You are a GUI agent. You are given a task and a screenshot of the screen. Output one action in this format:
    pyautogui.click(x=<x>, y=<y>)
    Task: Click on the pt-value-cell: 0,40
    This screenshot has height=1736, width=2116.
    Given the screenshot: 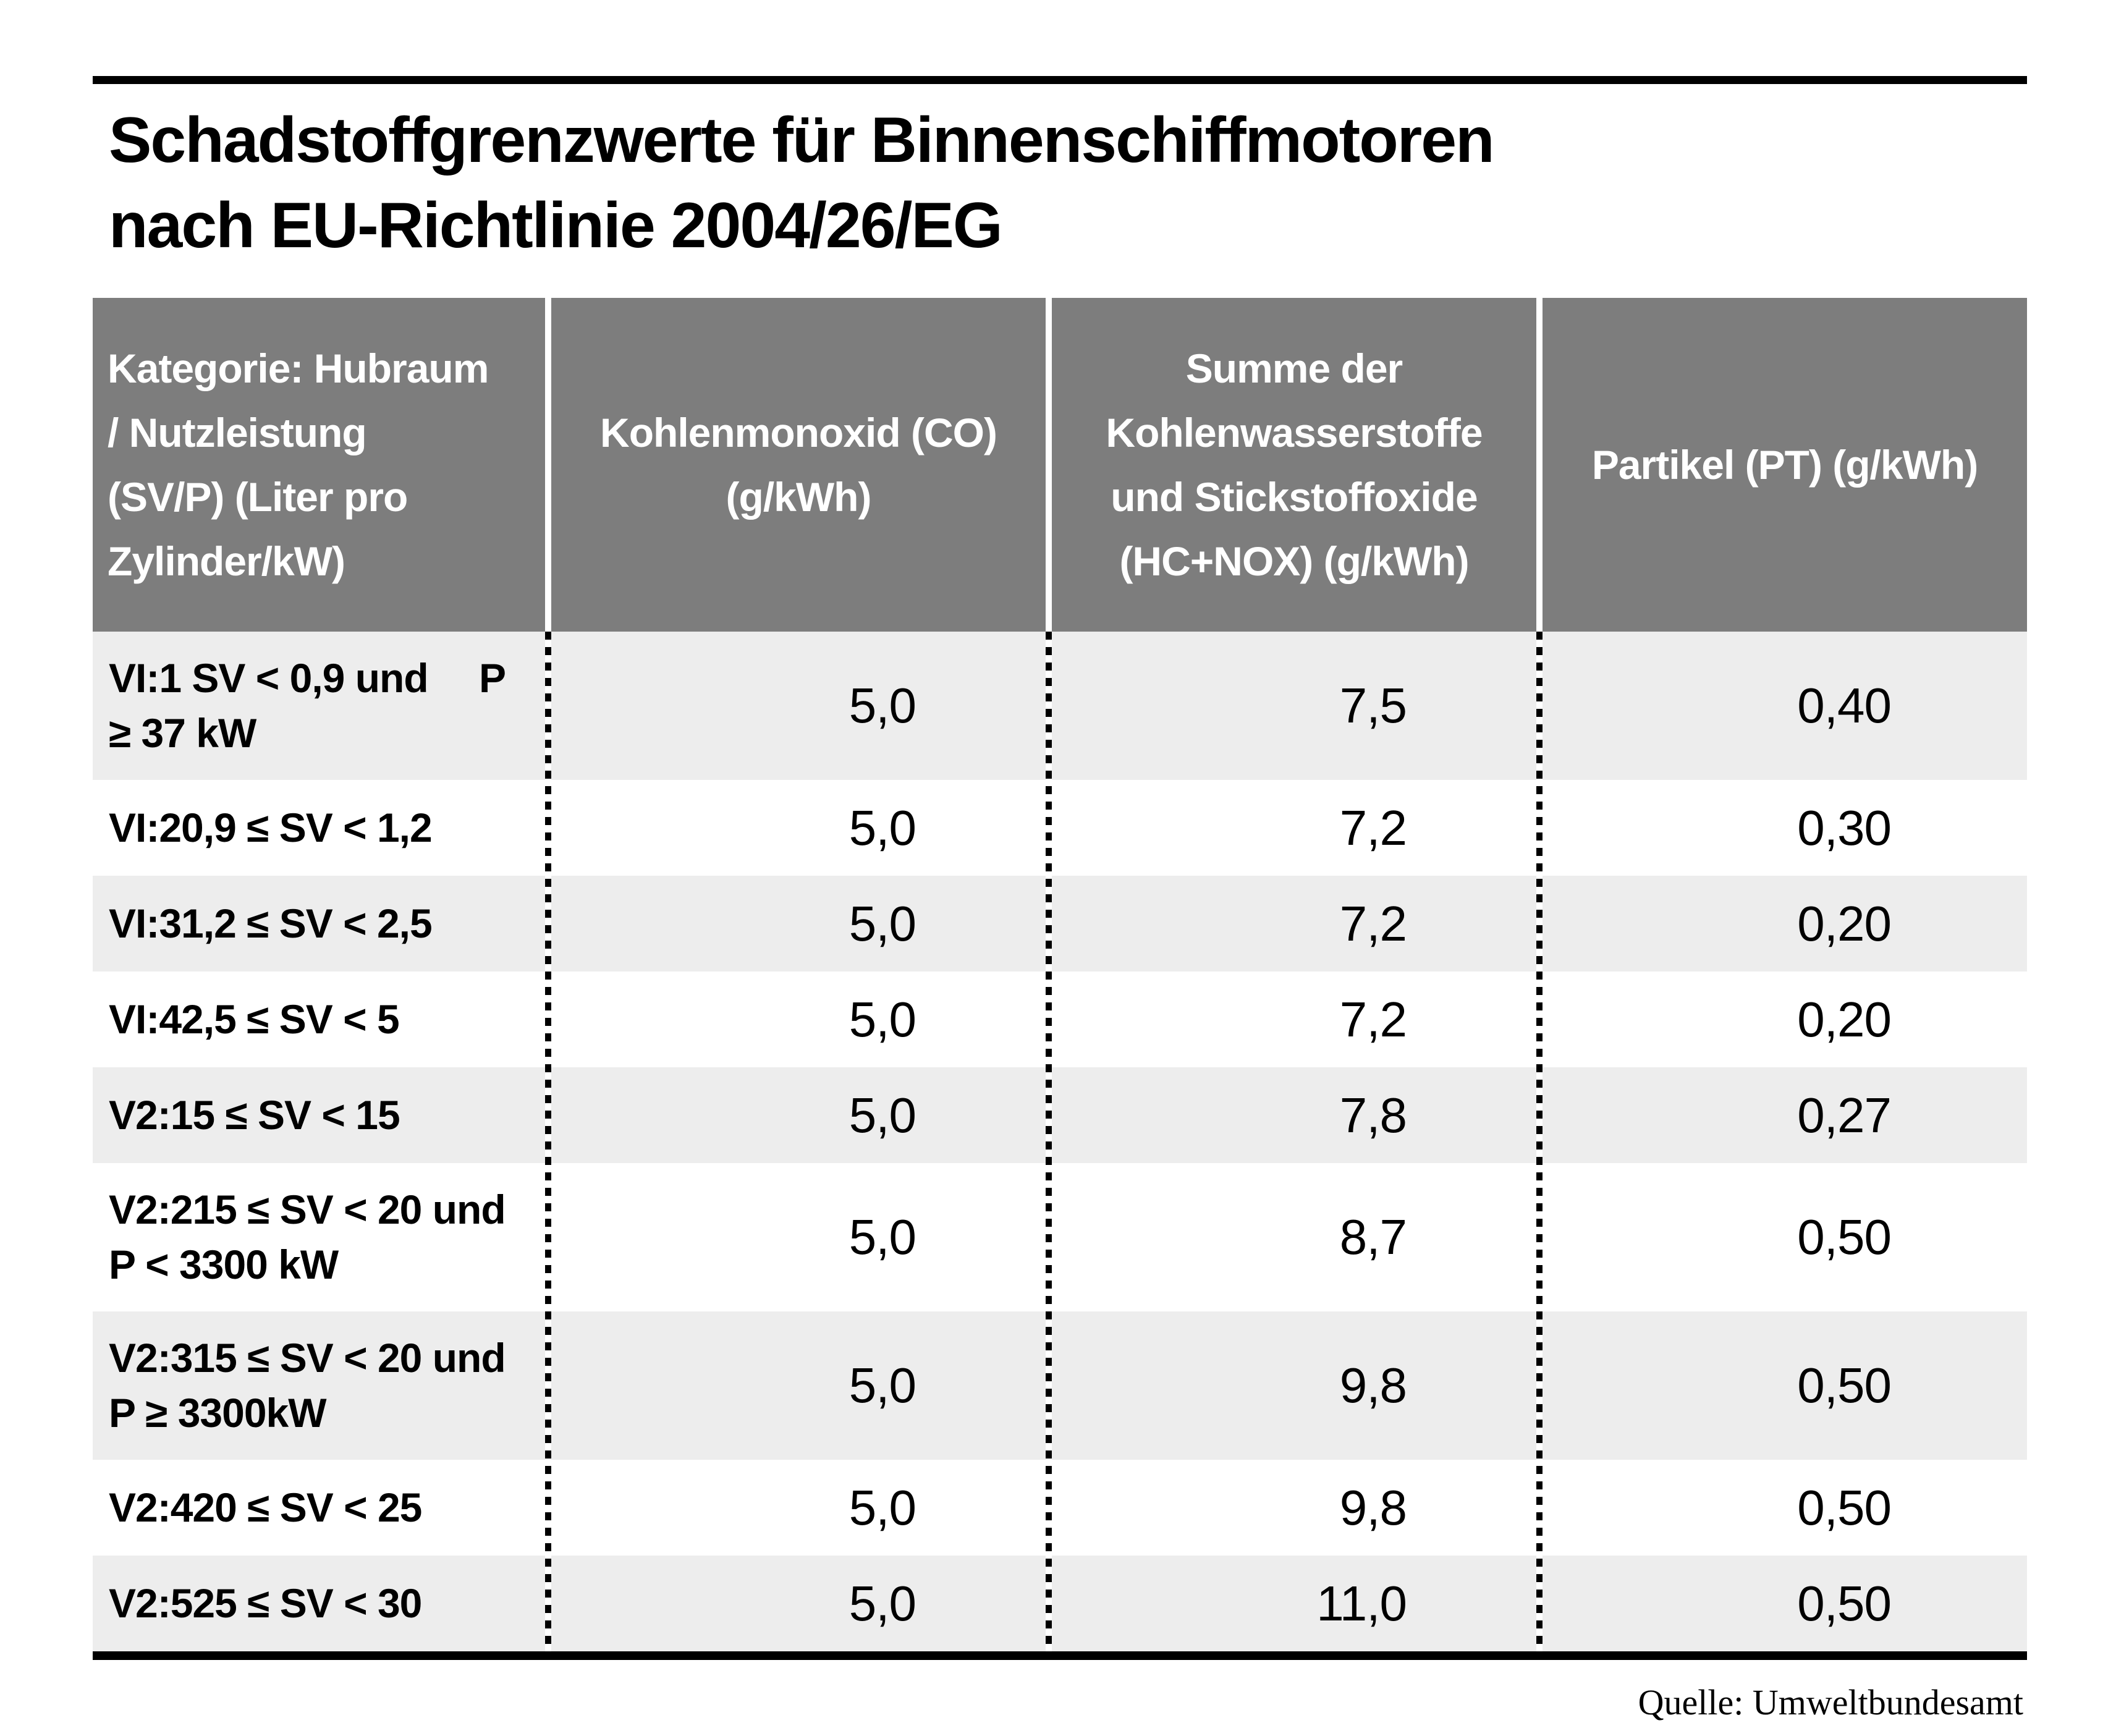 What is the action you would take?
    pyautogui.click(x=1844, y=706)
    